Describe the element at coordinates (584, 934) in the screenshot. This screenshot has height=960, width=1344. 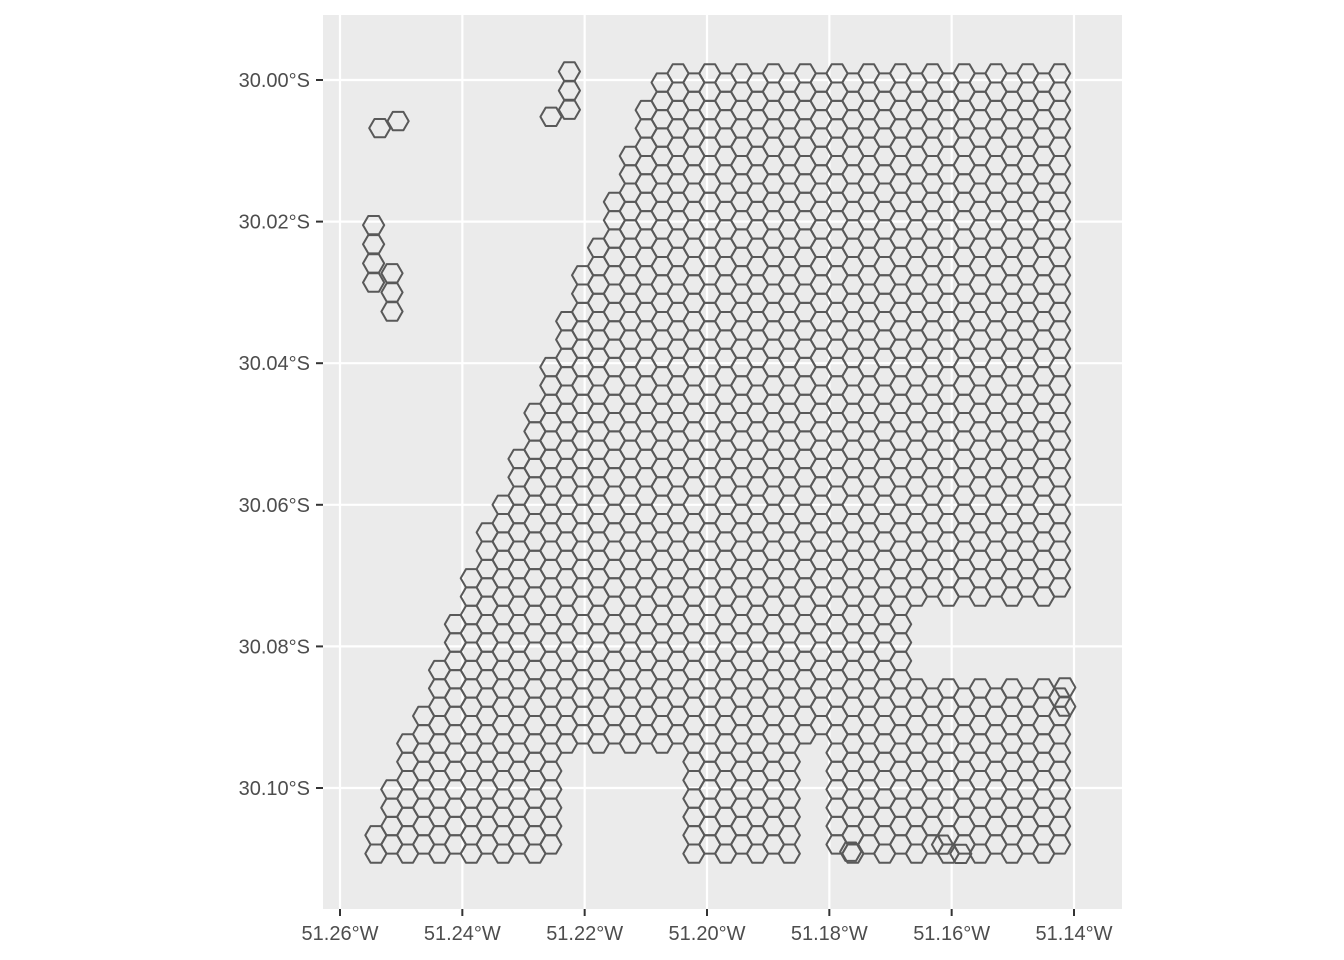
I see `x-tick-label: 51.22°W` at that location.